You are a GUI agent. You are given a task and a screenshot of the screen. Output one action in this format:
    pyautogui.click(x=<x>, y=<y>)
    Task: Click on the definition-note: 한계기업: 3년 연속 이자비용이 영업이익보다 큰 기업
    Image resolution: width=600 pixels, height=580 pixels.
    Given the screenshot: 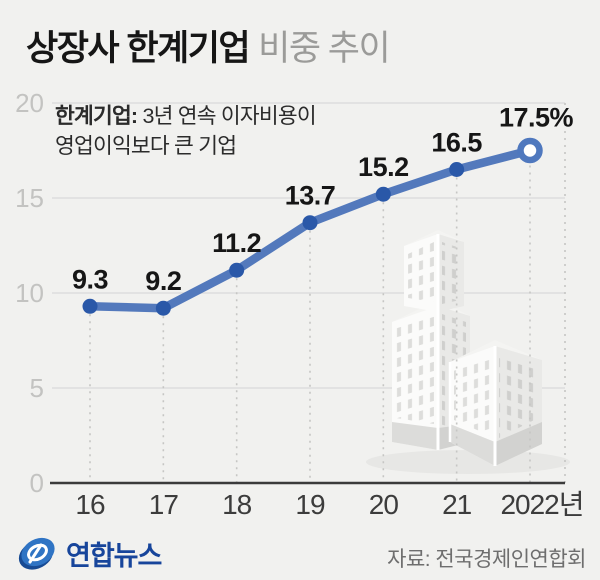 What is the action you would take?
    pyautogui.click(x=186, y=131)
    